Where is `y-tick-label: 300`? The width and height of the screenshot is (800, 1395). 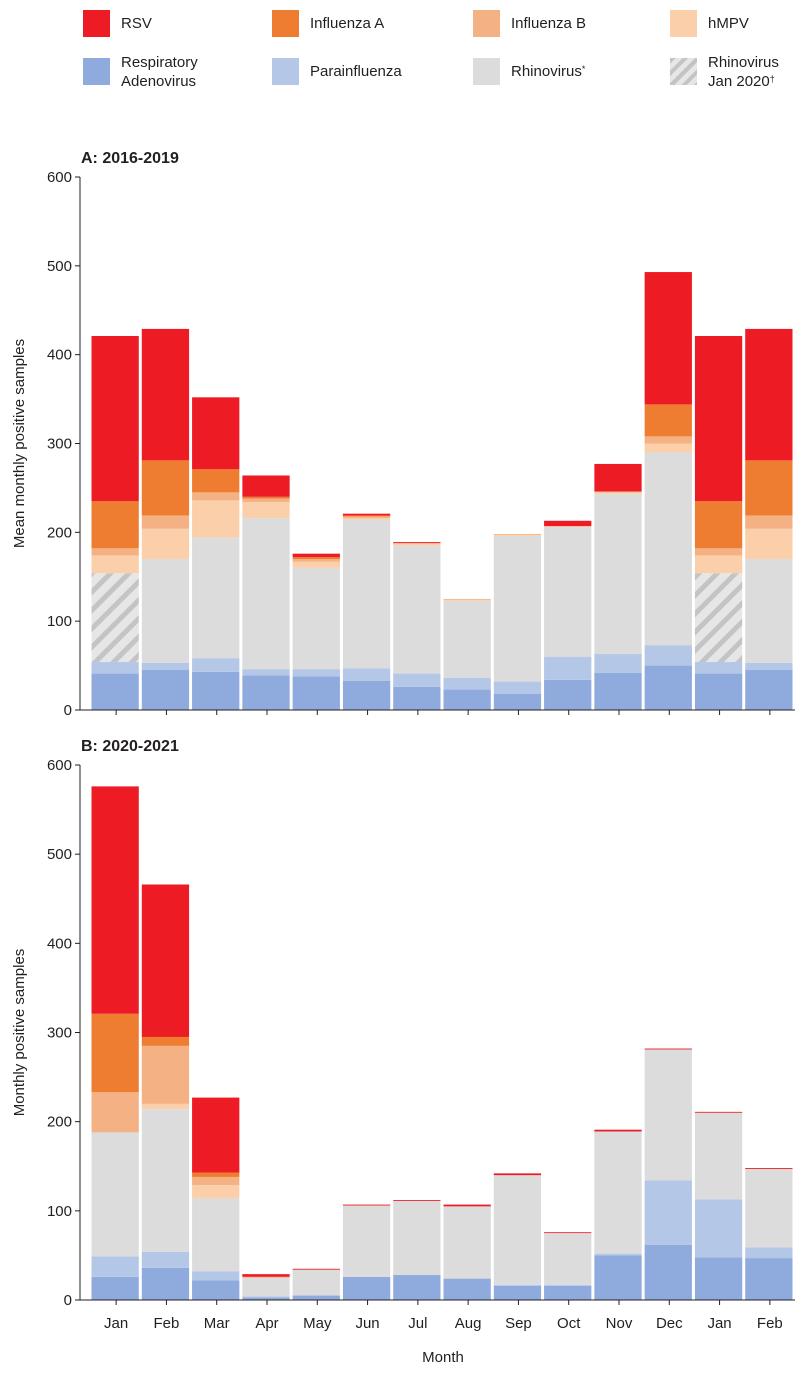
y-tick-label: 300 is located at coordinates (59, 1033).